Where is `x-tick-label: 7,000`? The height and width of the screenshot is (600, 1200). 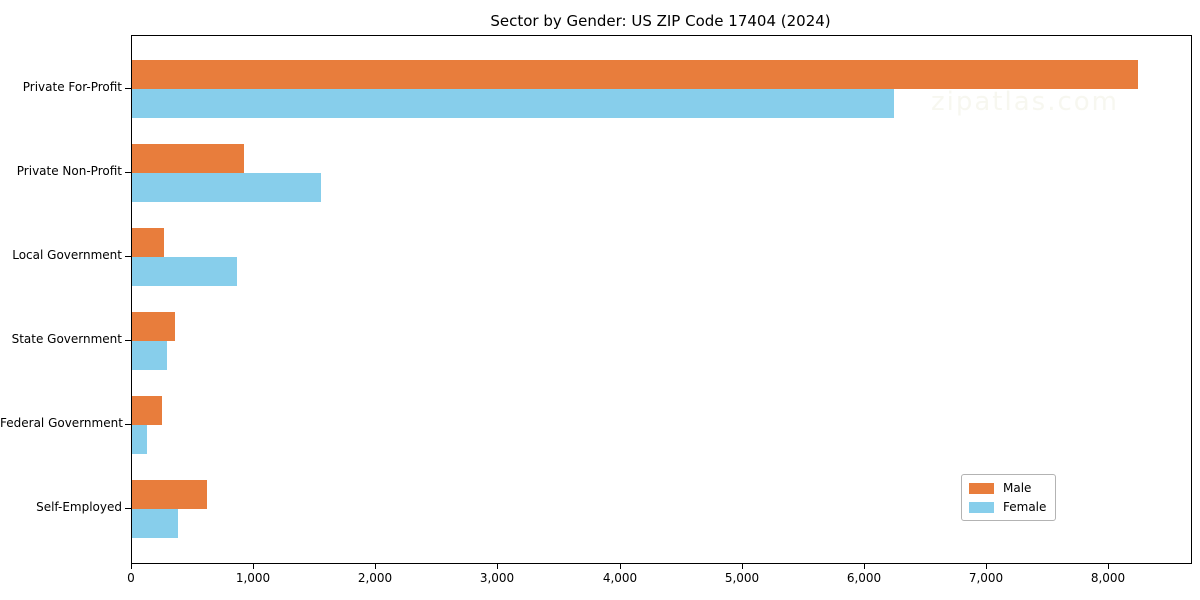 x-tick-label: 7,000 is located at coordinates (986, 578).